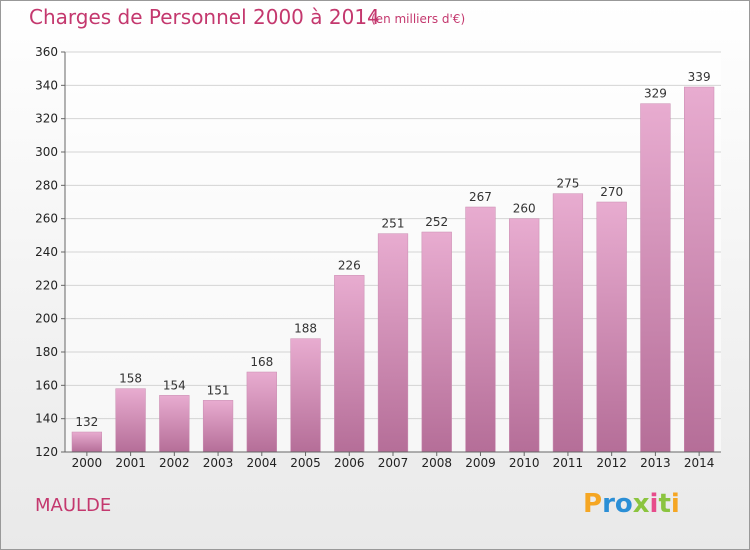 The width and height of the screenshot is (750, 550). Describe the element at coordinates (699, 269) in the screenshot. I see `bar-2014` at that location.